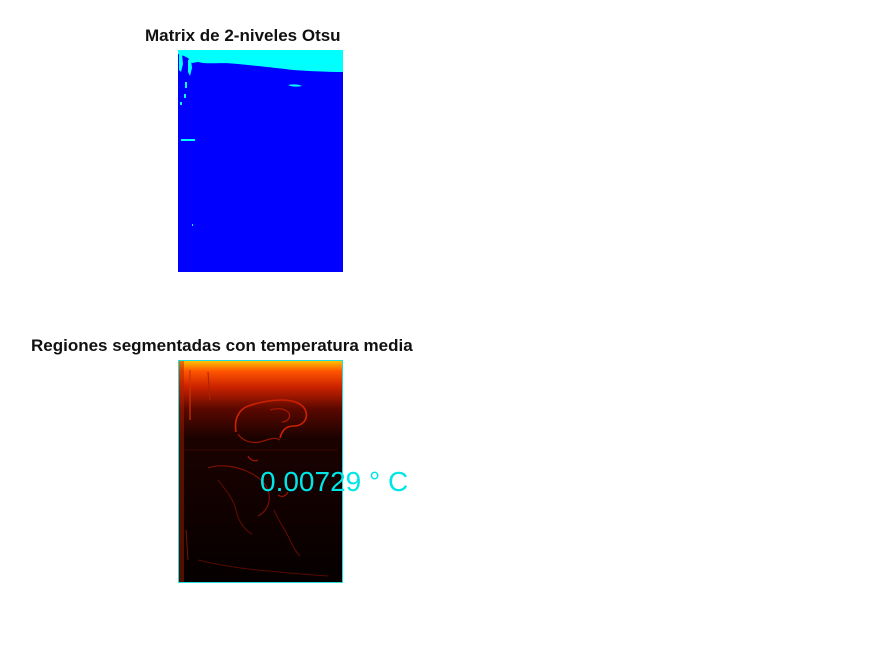  What do you see at coordinates (190, 67) in the screenshot?
I see `cyan-left-streak` at bounding box center [190, 67].